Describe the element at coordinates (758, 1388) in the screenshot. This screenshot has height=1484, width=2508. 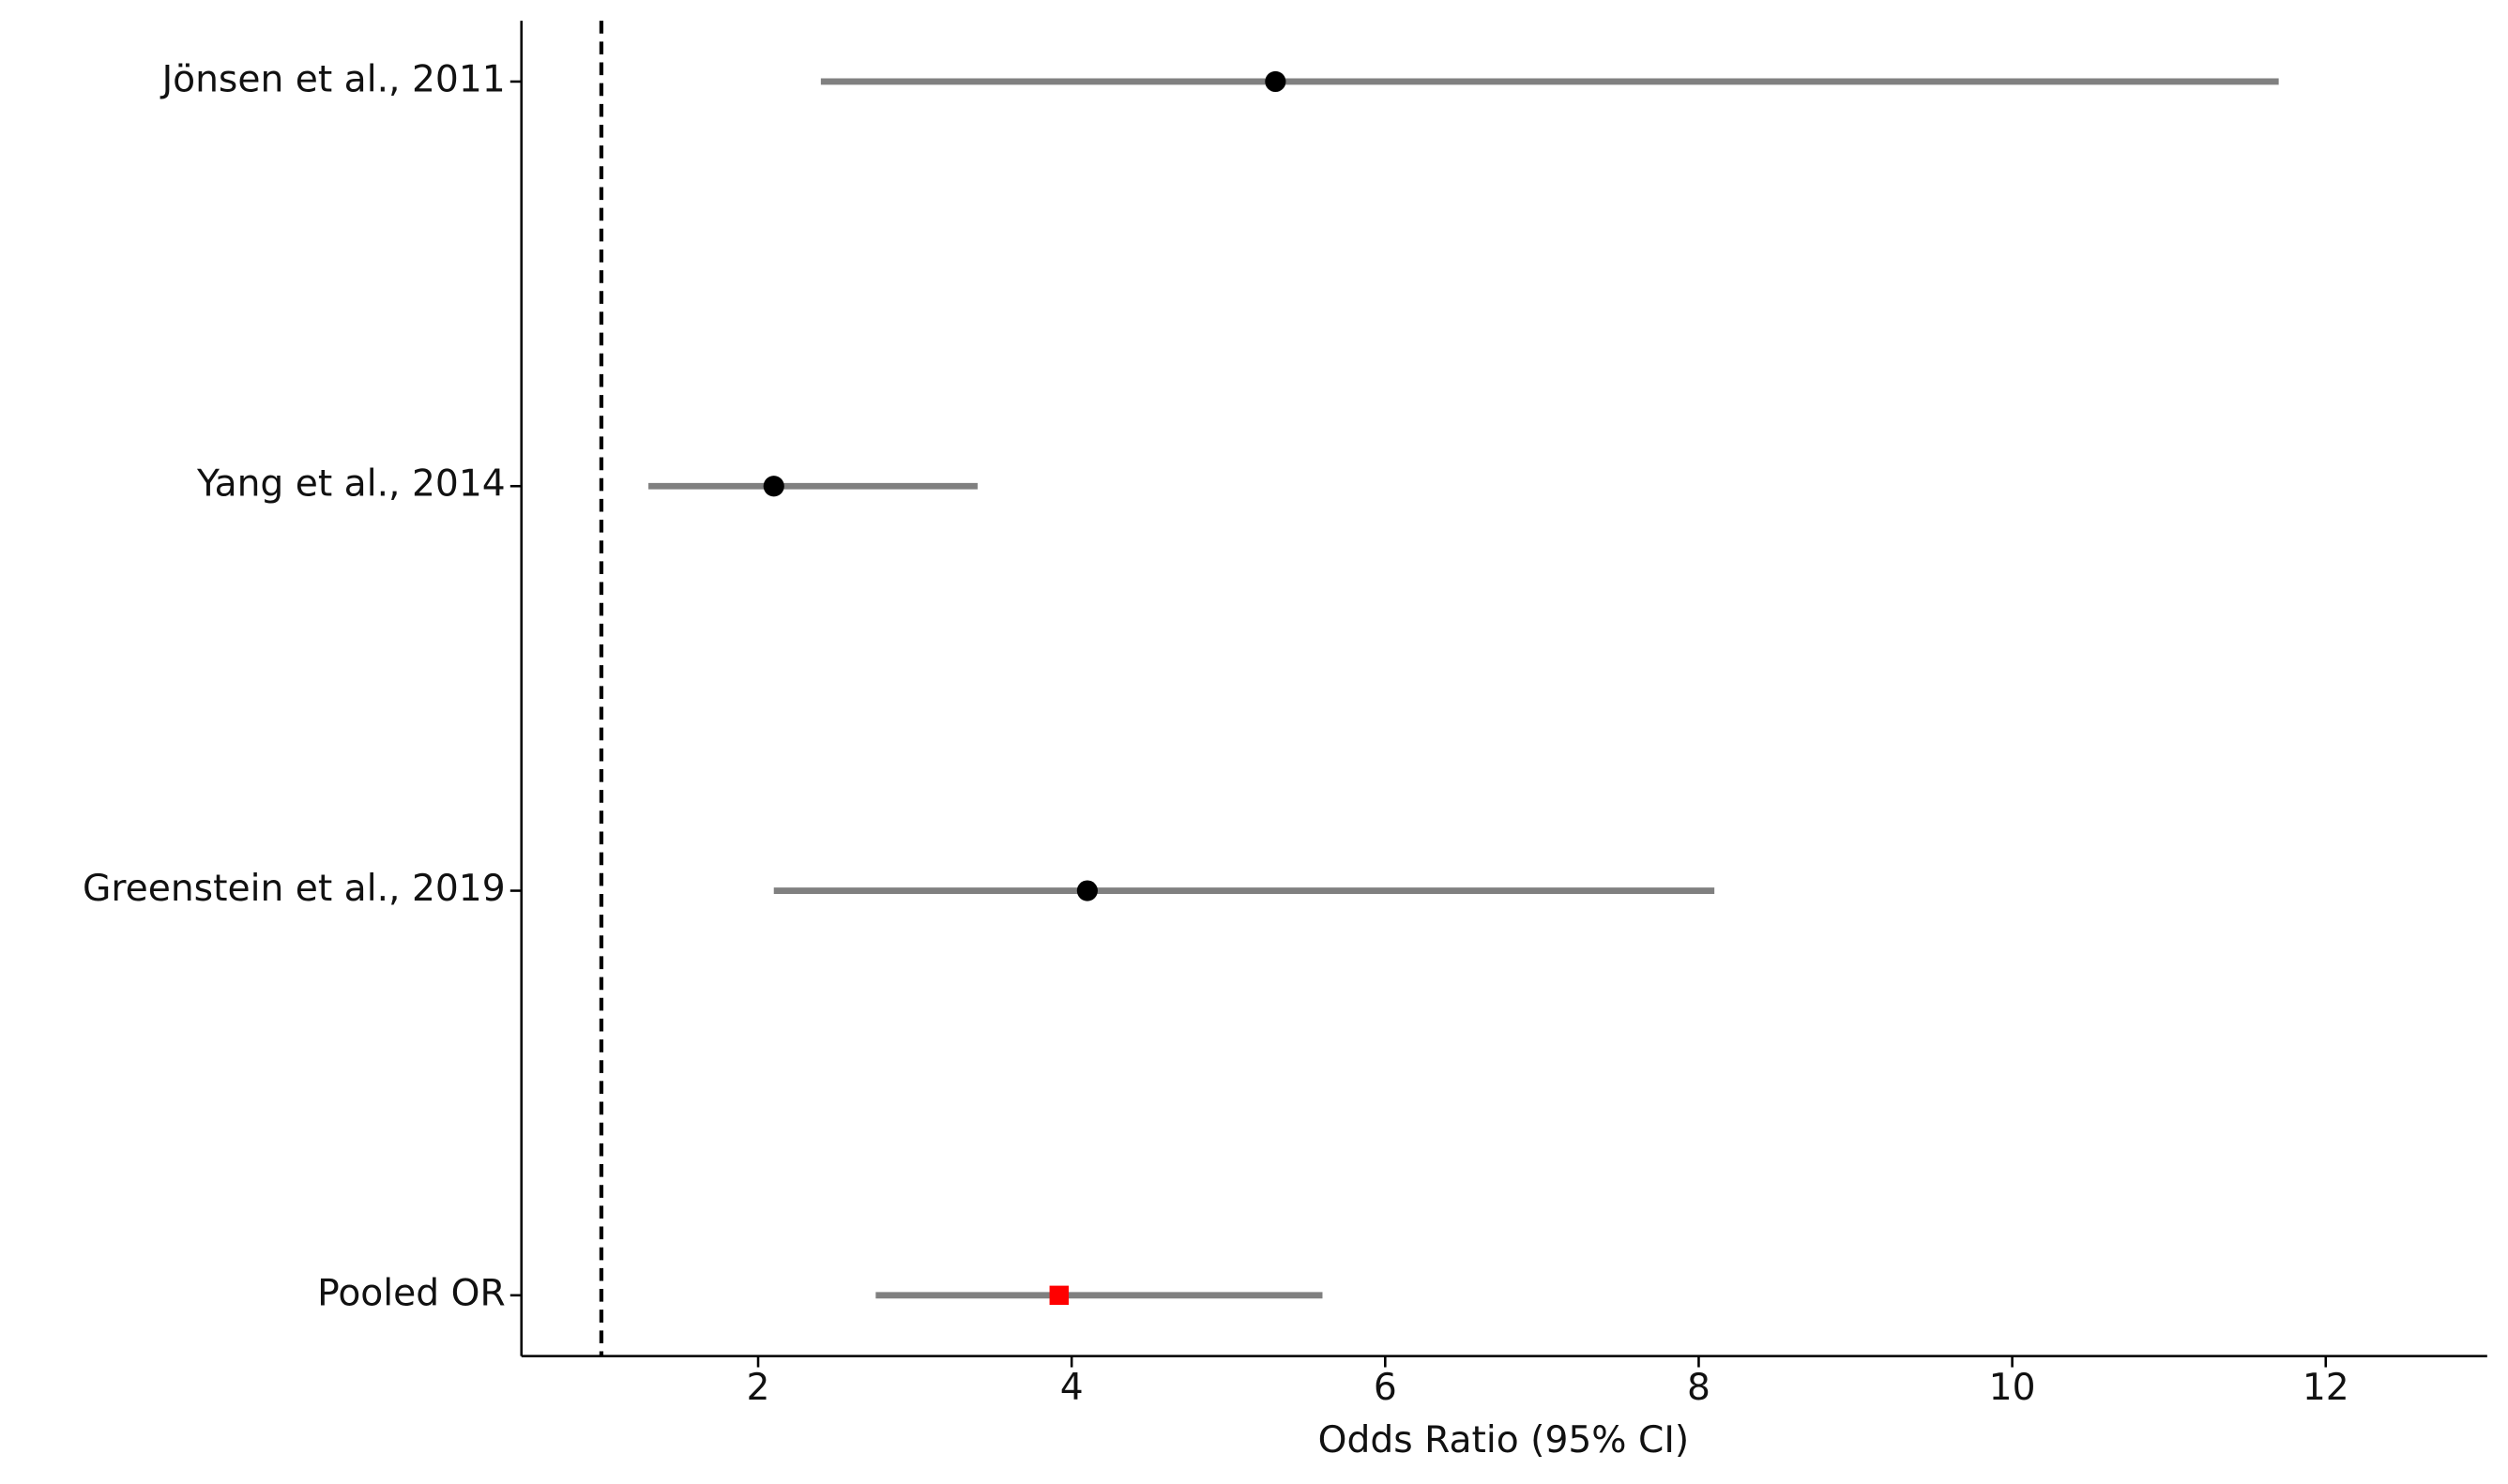
I see `x-tick-label: 2` at that location.